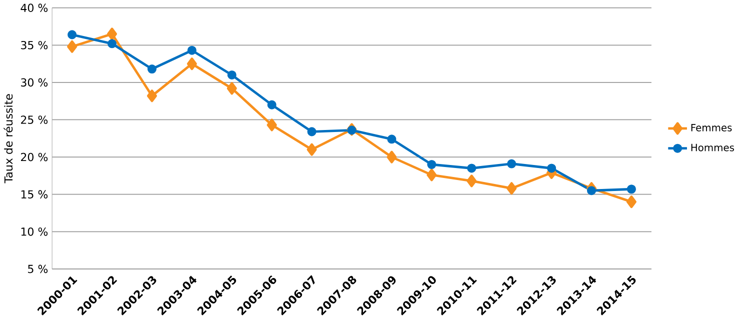 This screenshot has width=740, height=321. What do you see at coordinates (34, 119) in the screenshot?
I see `y-tick-label: 25 %` at bounding box center [34, 119].